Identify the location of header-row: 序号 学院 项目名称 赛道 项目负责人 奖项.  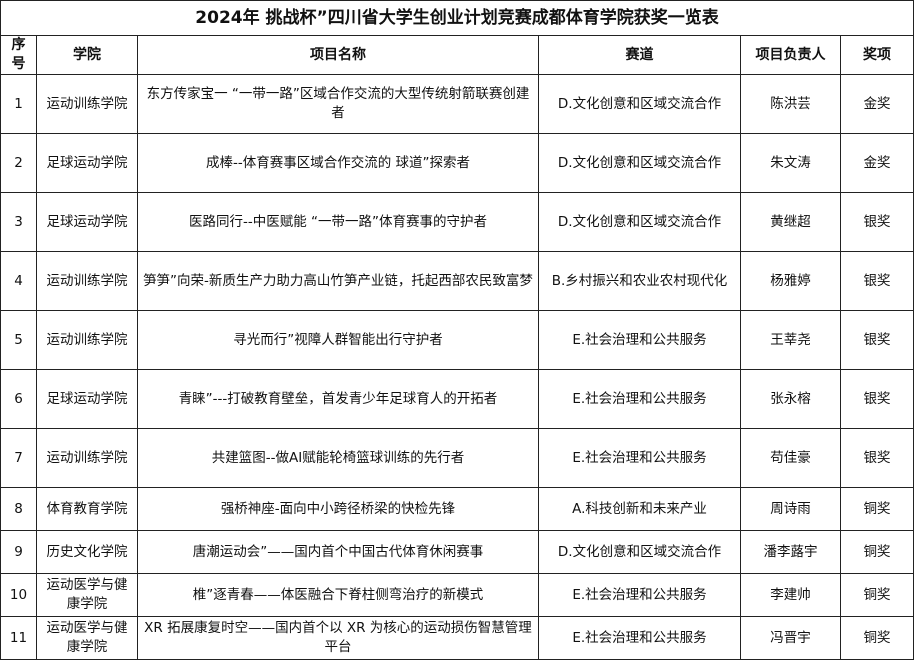
(457, 55).